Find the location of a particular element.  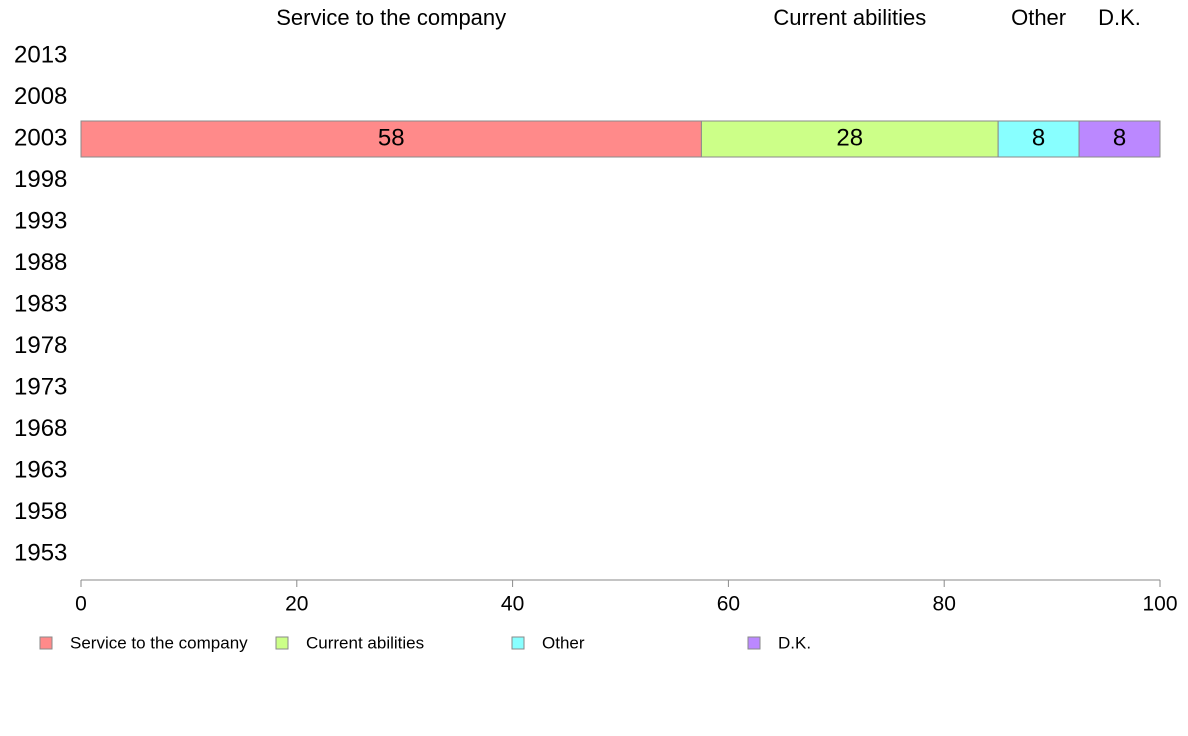

year-label-2003: 2003 is located at coordinates (40, 137).